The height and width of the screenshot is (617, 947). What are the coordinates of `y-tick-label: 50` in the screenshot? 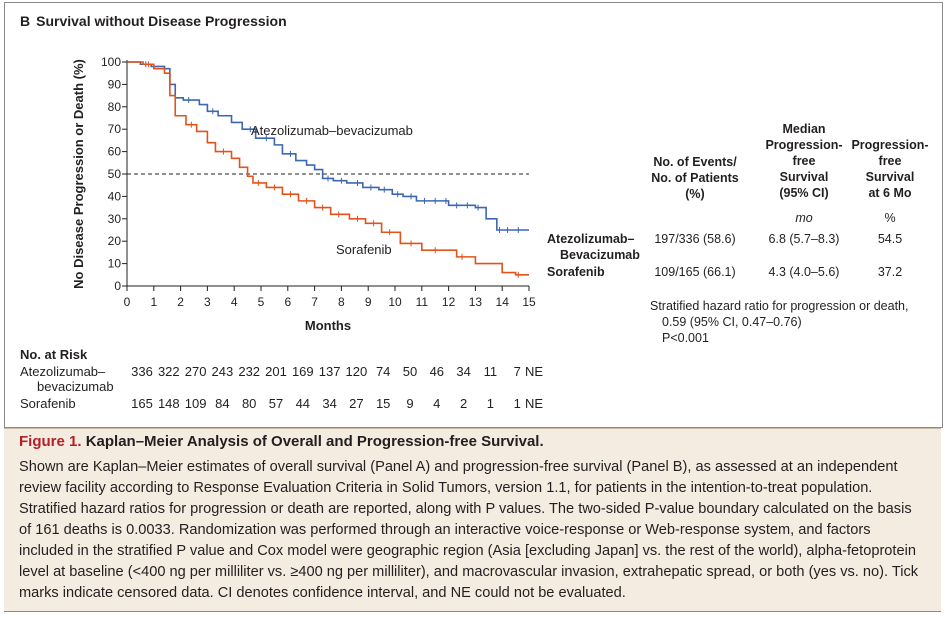 It's located at (115, 174).